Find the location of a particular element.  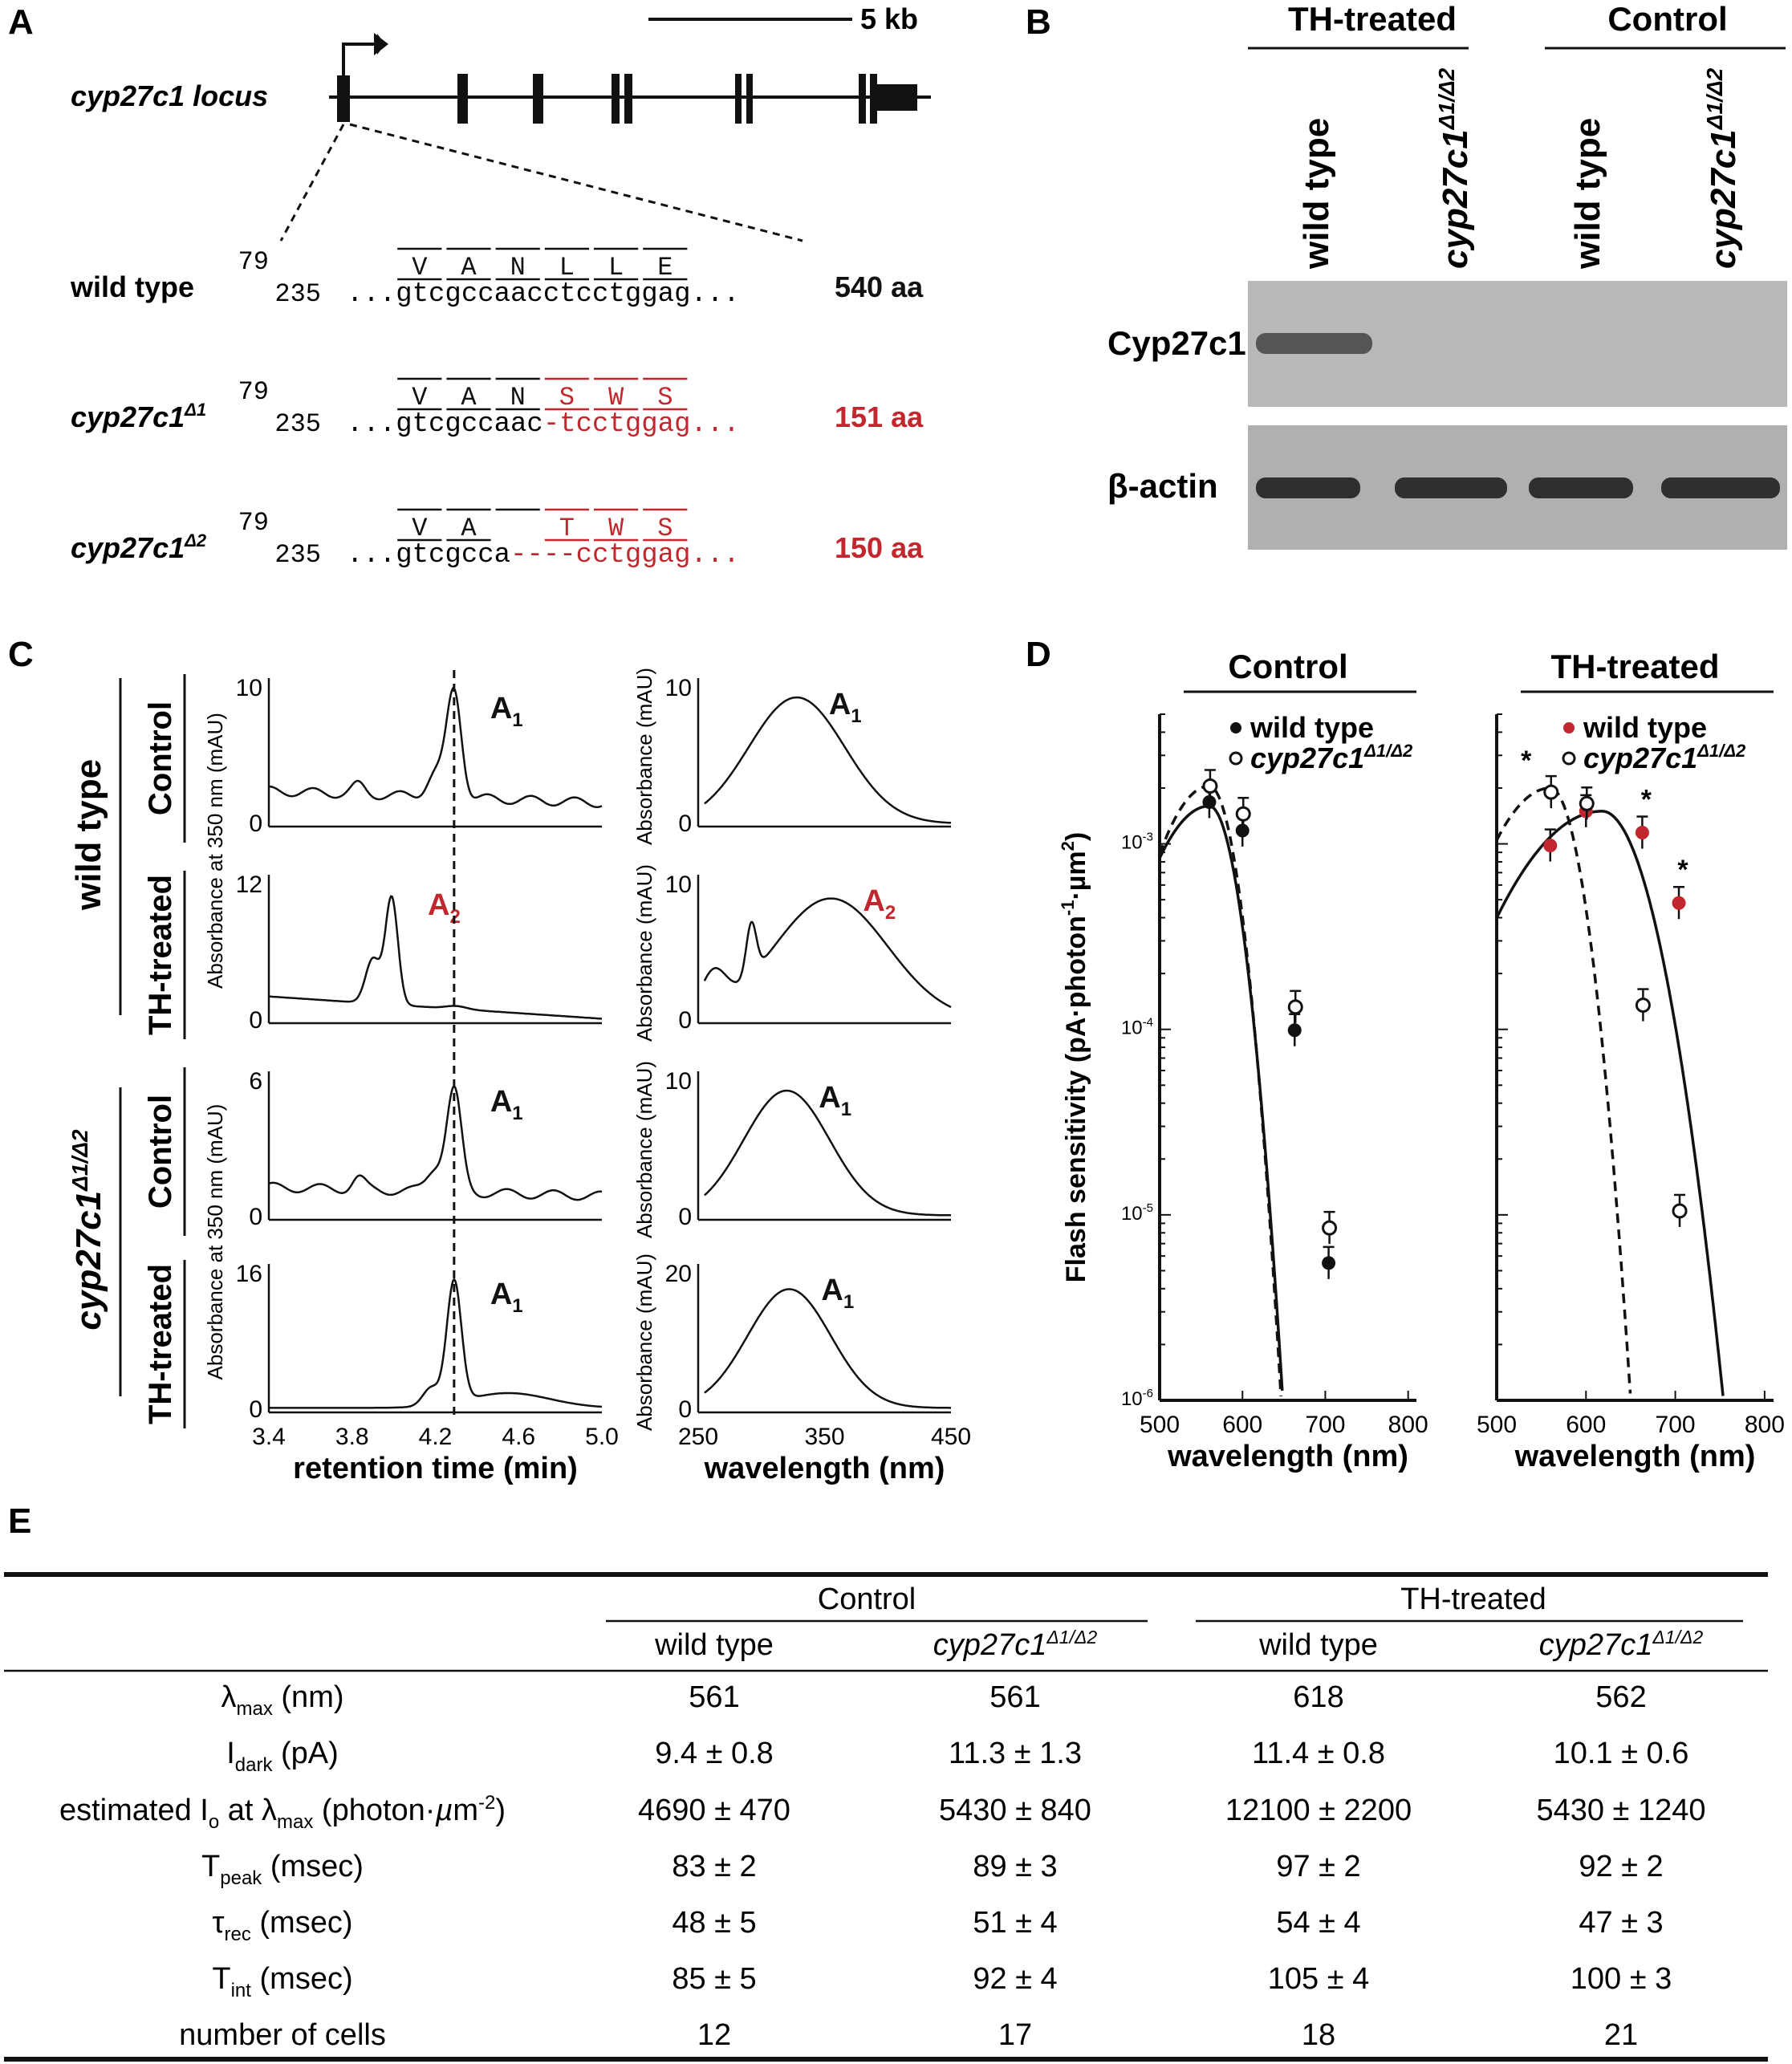

table-cell: 21 is located at coordinates (1621, 2035).